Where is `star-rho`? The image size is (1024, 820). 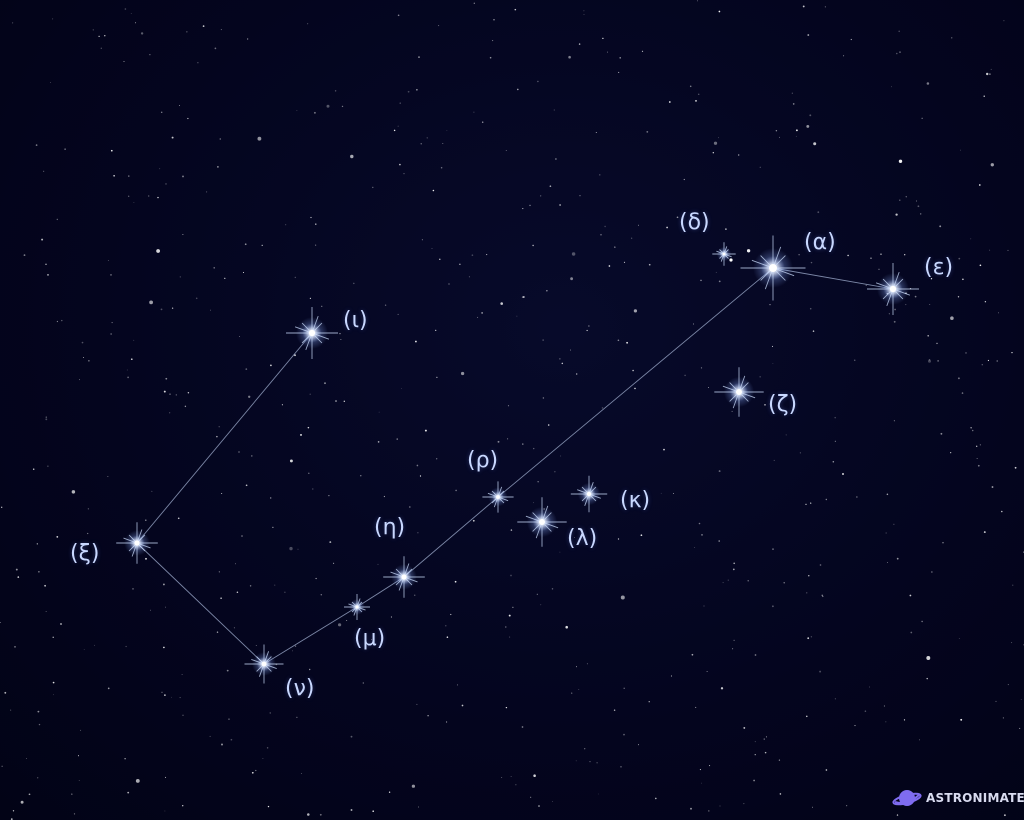 star-rho is located at coordinates (498, 497).